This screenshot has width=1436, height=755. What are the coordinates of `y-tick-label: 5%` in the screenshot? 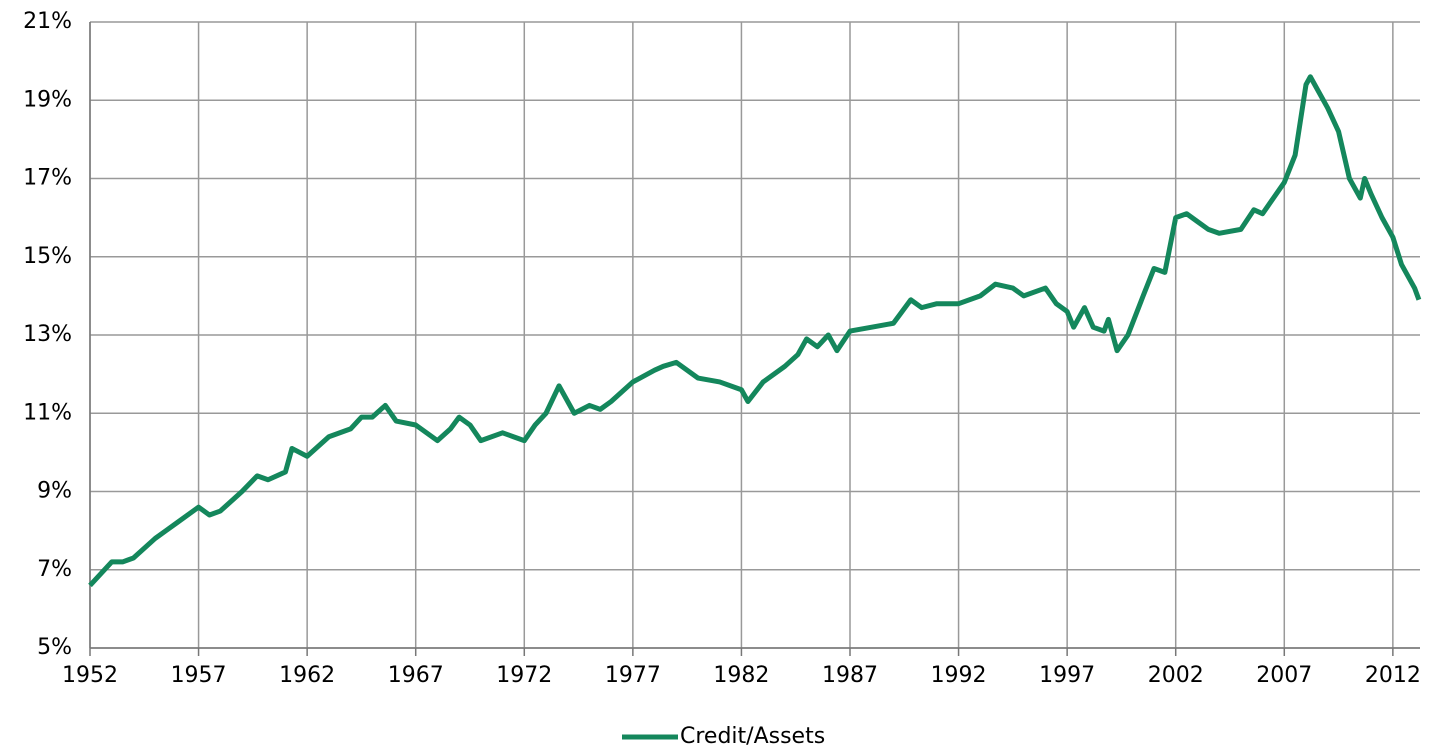 It's located at (54, 647).